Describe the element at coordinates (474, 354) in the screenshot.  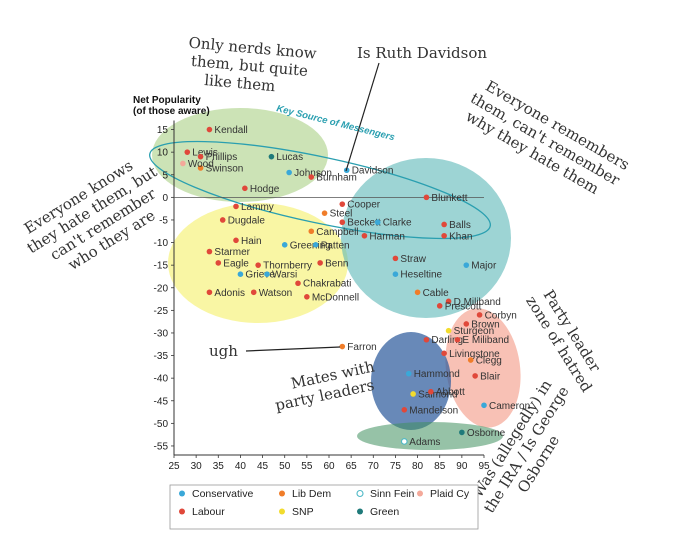
I see `point-label: Livingstone` at that location.